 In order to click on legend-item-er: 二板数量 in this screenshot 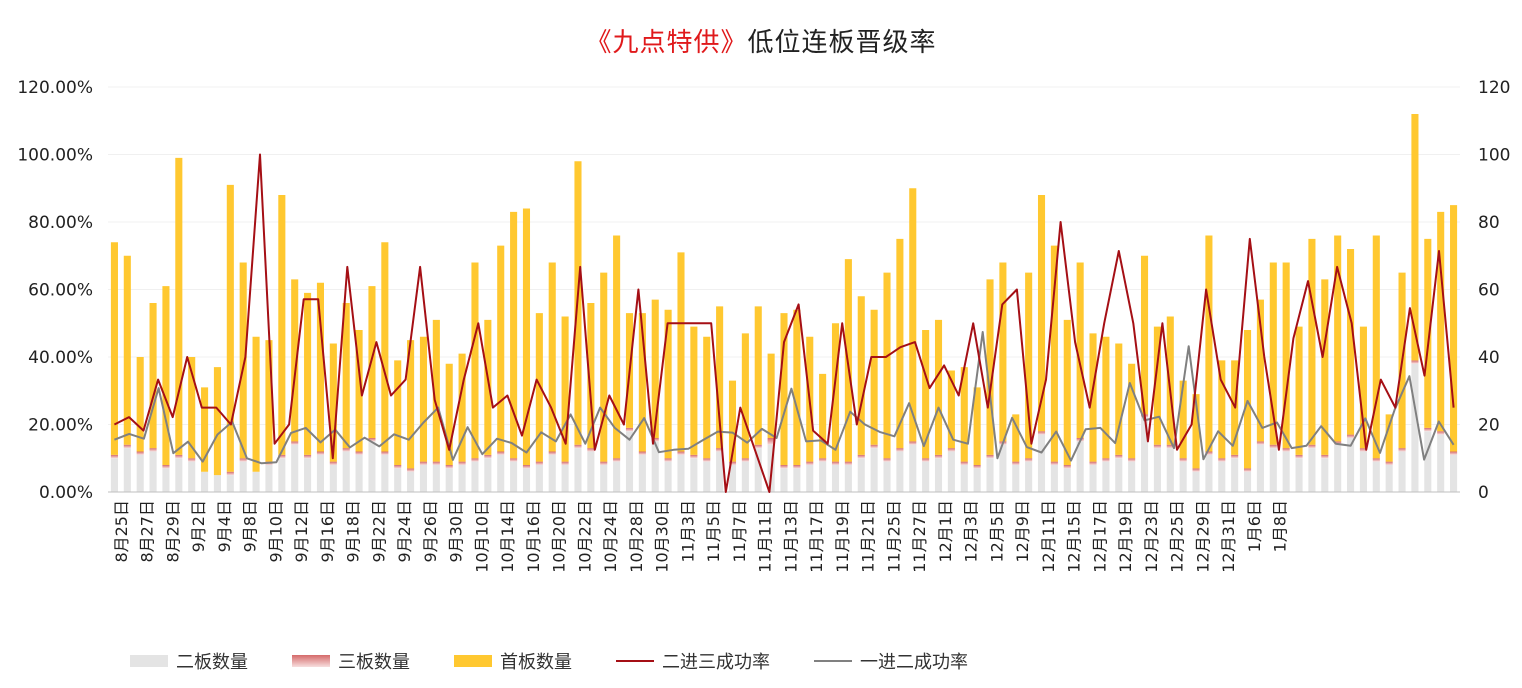, I will do `click(189, 661)`.